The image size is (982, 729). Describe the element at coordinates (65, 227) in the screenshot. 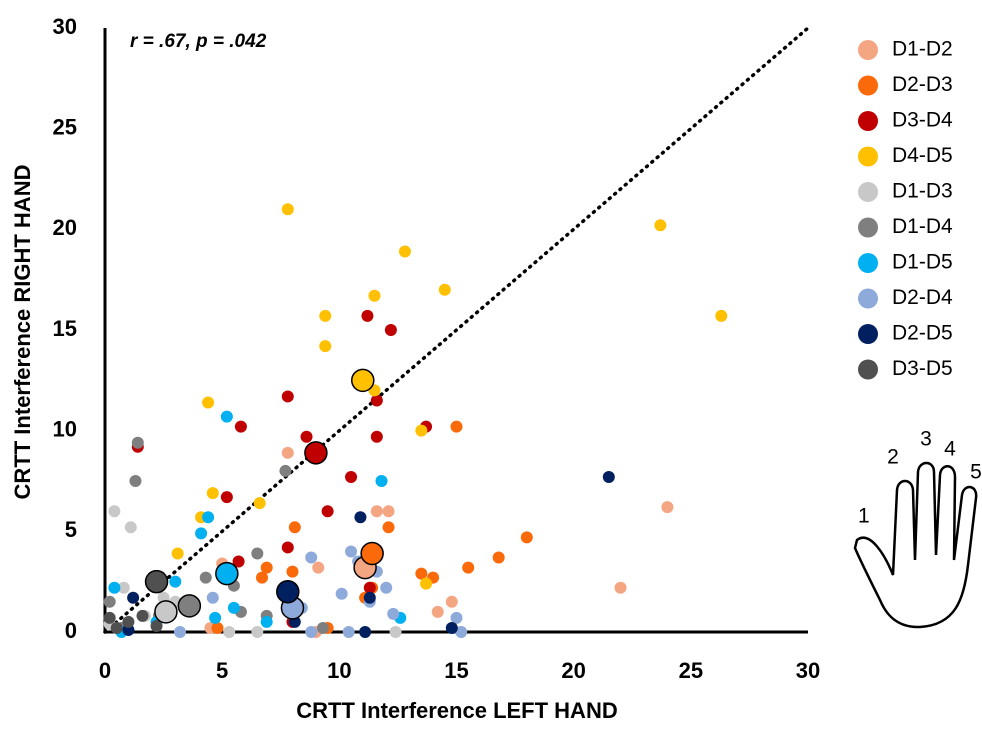

I see `y-tick-label: 20` at that location.